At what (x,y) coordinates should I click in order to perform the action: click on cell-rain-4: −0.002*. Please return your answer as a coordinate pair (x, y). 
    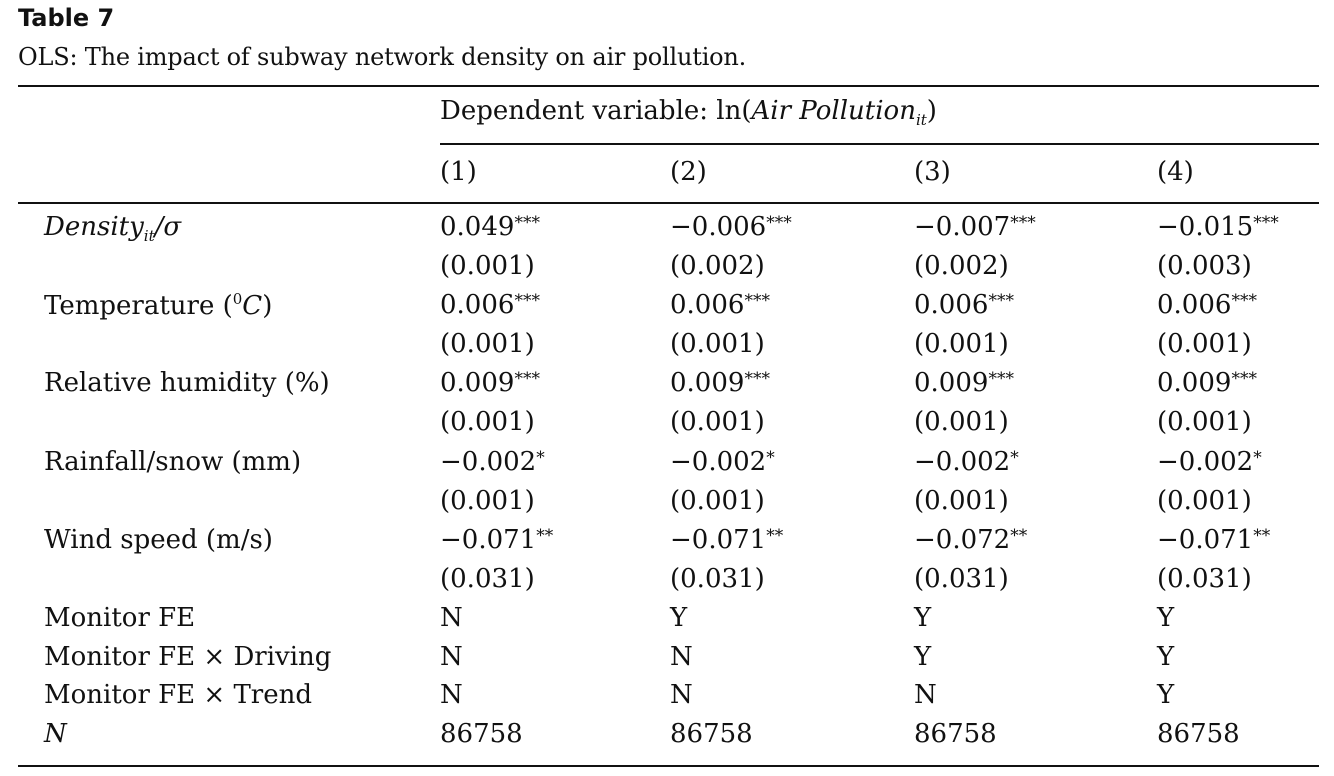
    Looking at the image, I should click on (1209, 462).